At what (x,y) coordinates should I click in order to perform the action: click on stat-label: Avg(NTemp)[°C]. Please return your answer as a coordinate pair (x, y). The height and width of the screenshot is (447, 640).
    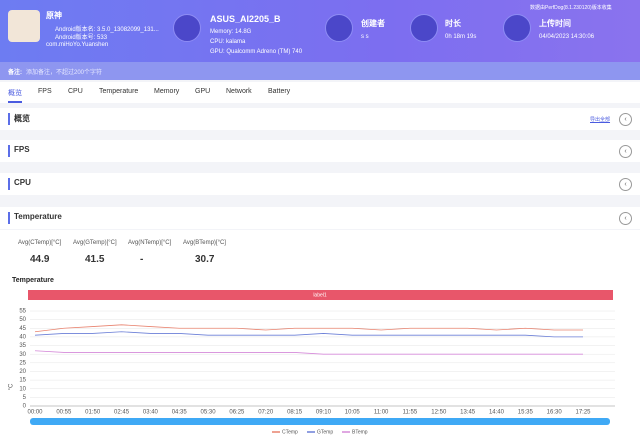
    Looking at the image, I should click on (150, 243).